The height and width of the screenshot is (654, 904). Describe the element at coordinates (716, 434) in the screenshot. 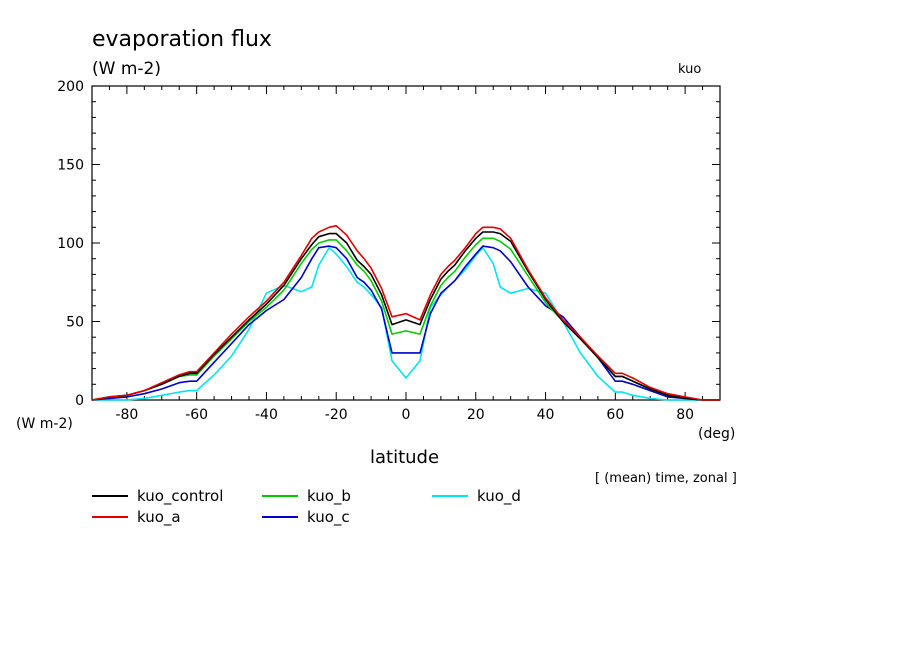

I see `x-axis-unit: (deg)` at that location.